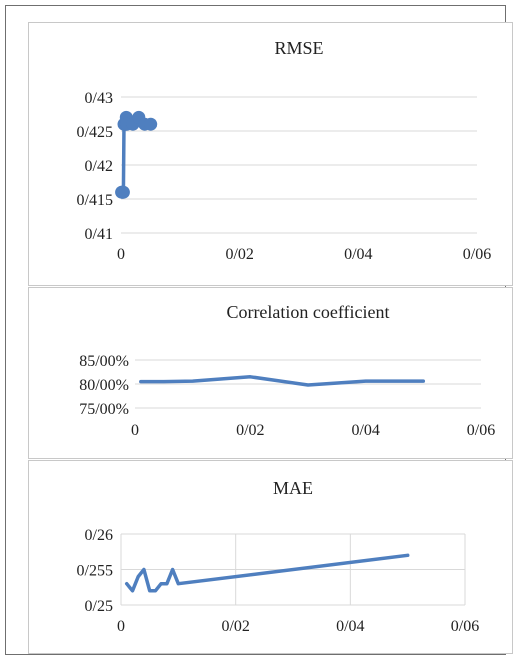 The image size is (513, 662). What do you see at coordinates (250, 430) in the screenshot?
I see `correlation-x-tick-label: 0/02` at bounding box center [250, 430].